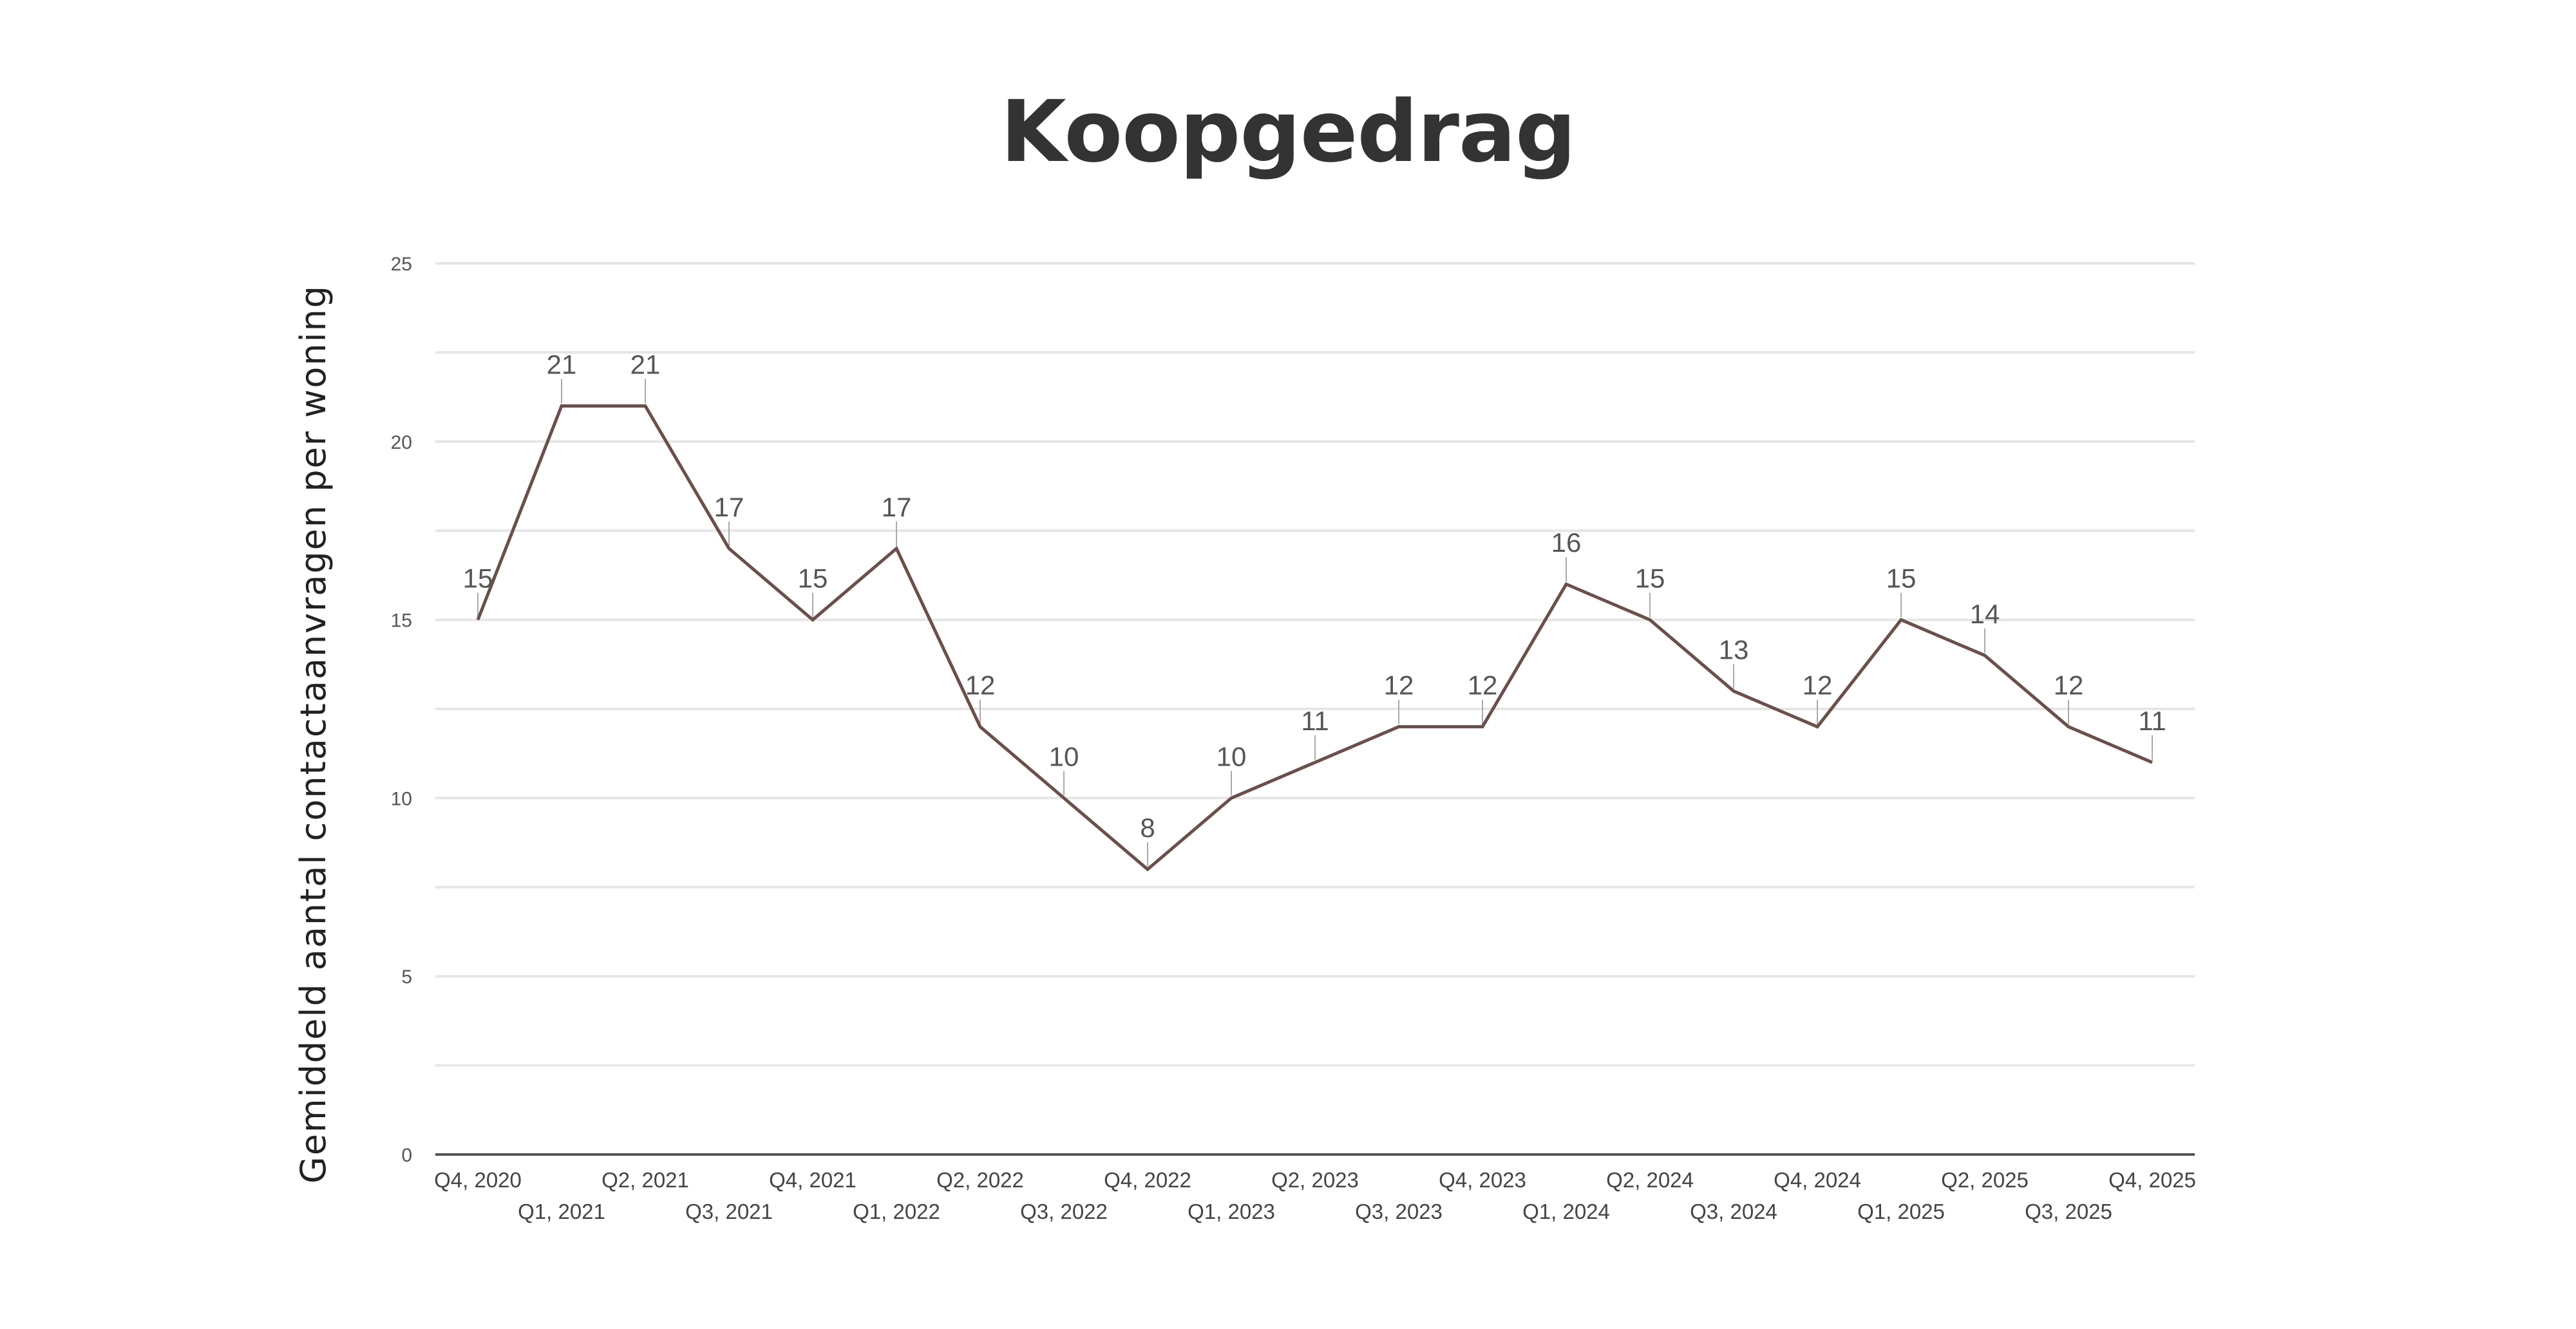 This screenshot has height=1329, width=2576. What do you see at coordinates (1288, 132) in the screenshot?
I see `chart-title: Koopgedrag` at bounding box center [1288, 132].